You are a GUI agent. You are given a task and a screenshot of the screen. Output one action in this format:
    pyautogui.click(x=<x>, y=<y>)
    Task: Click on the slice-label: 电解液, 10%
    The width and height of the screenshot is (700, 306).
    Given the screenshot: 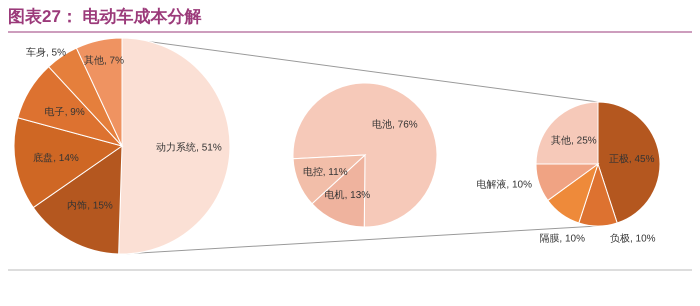 What is the action you would take?
    pyautogui.click(x=504, y=185)
    